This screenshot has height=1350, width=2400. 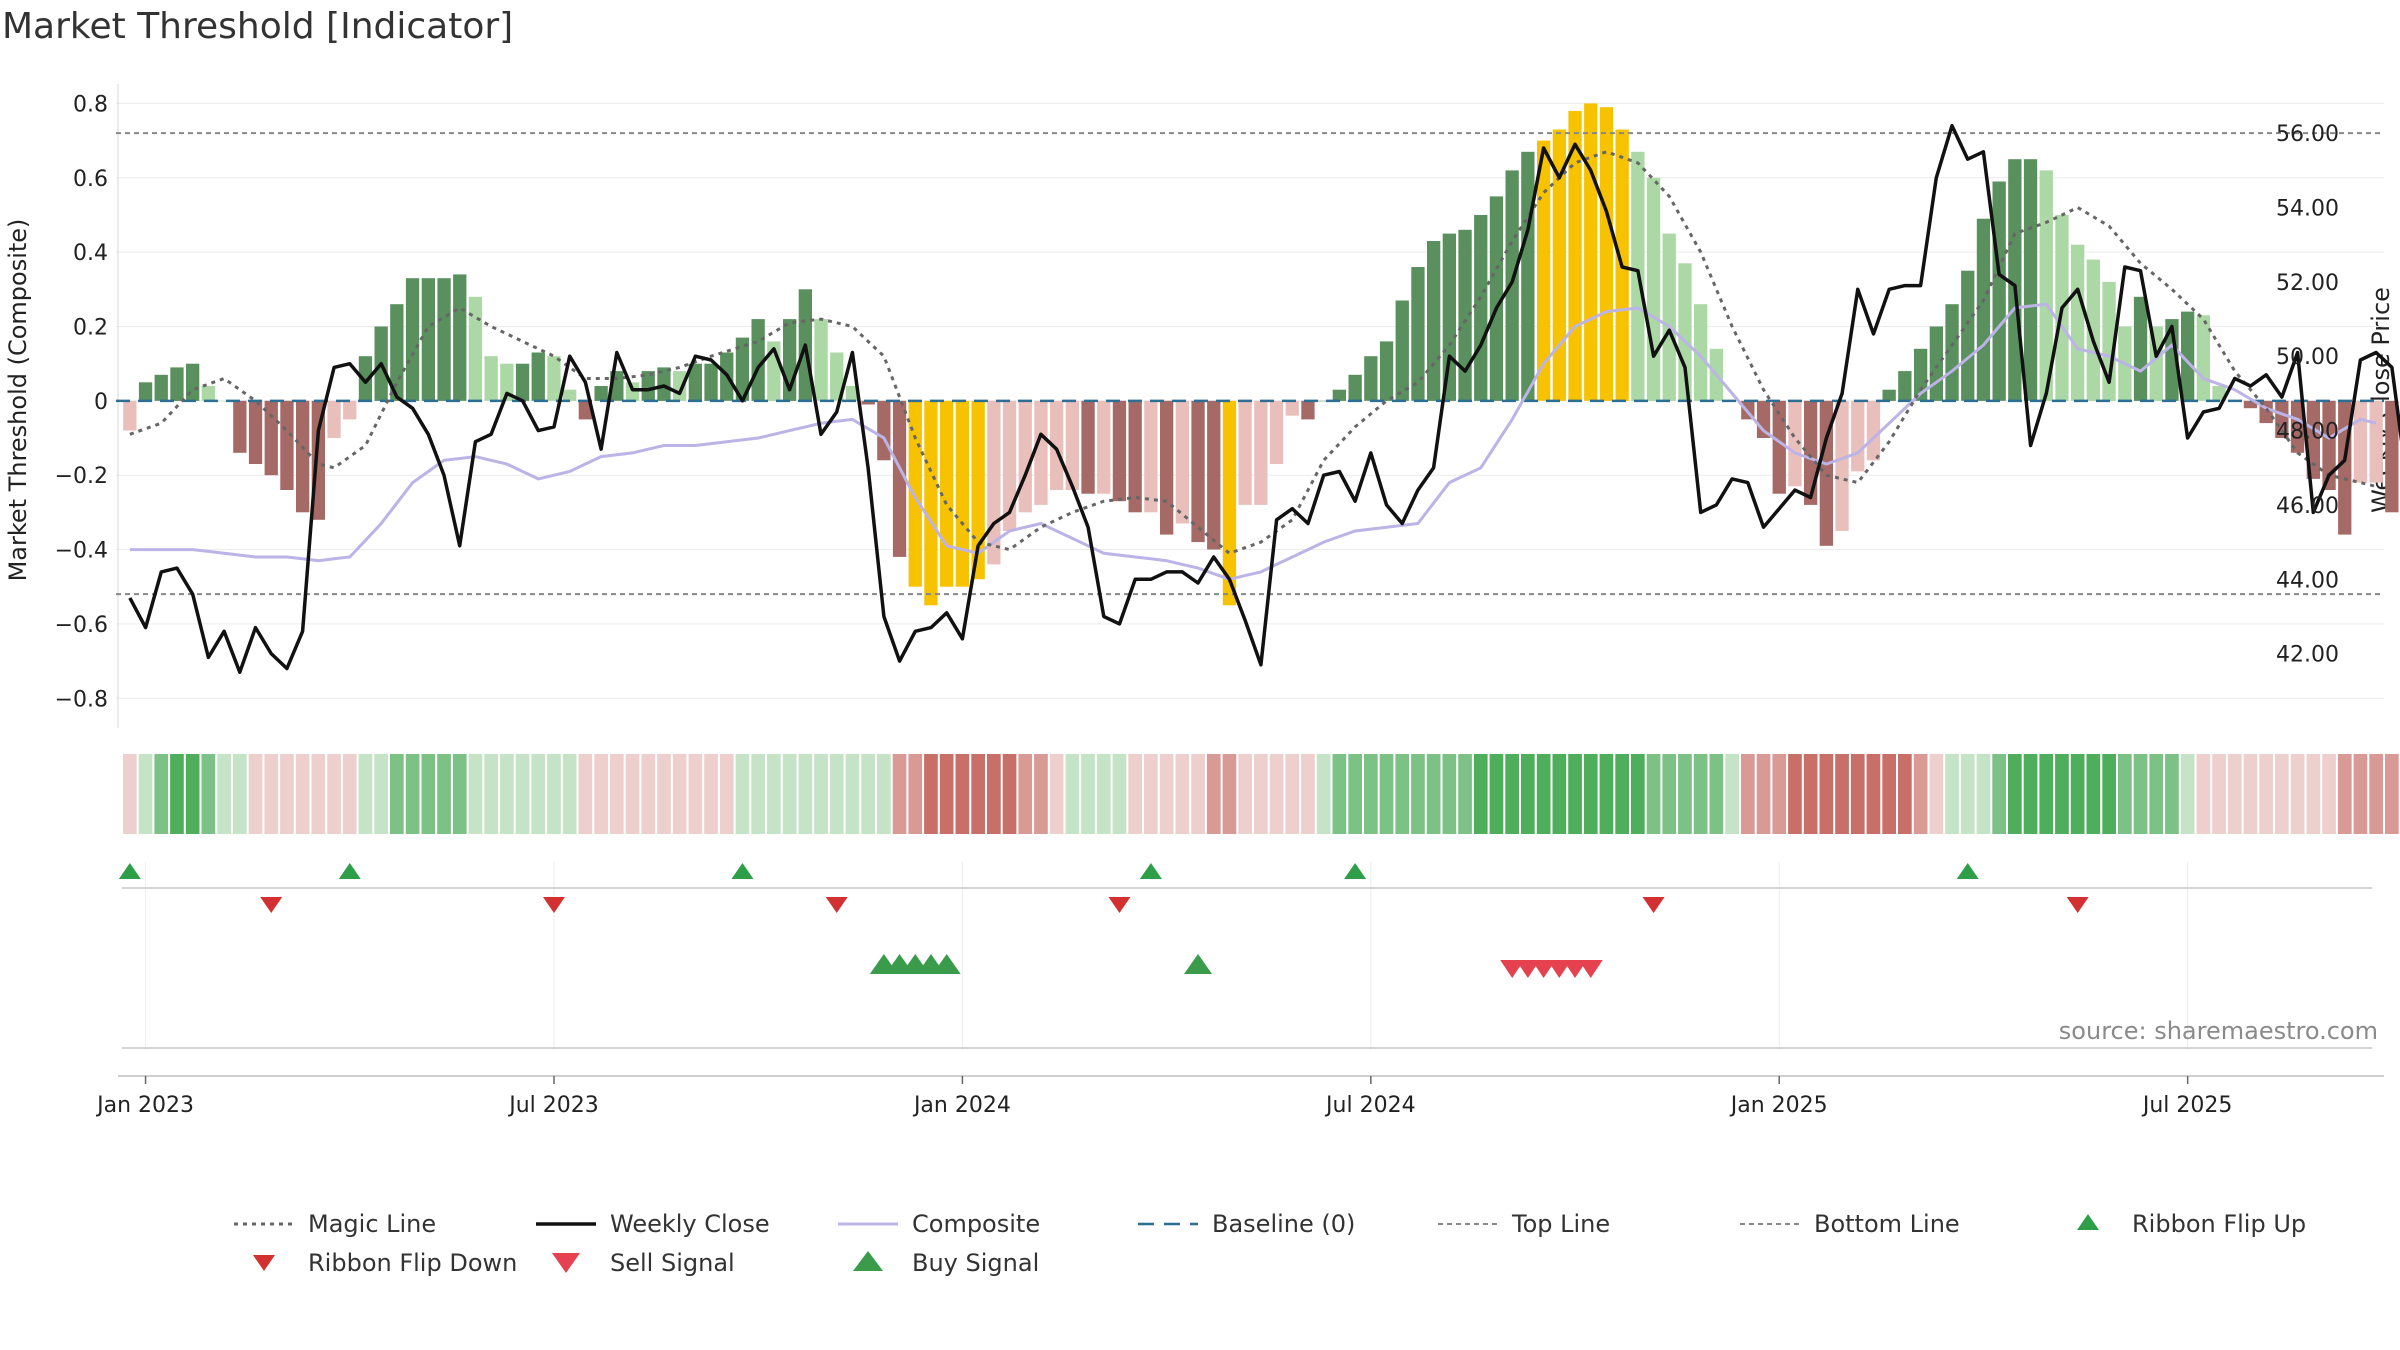 What do you see at coordinates (144, 1105) in the screenshot?
I see `x-tick-label: Jan 2023` at bounding box center [144, 1105].